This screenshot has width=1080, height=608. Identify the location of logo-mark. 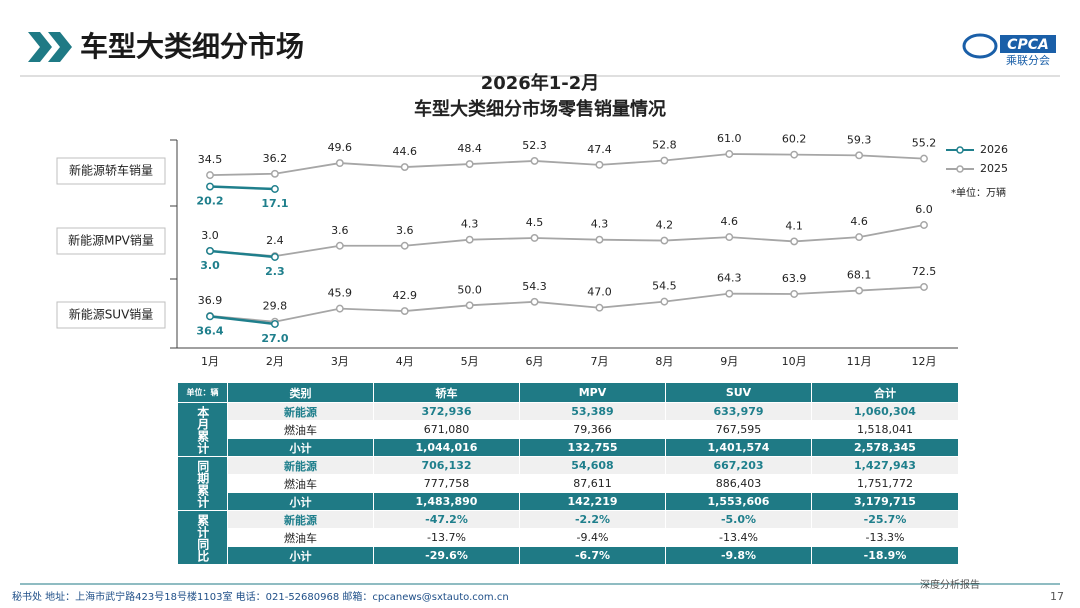
(980, 46).